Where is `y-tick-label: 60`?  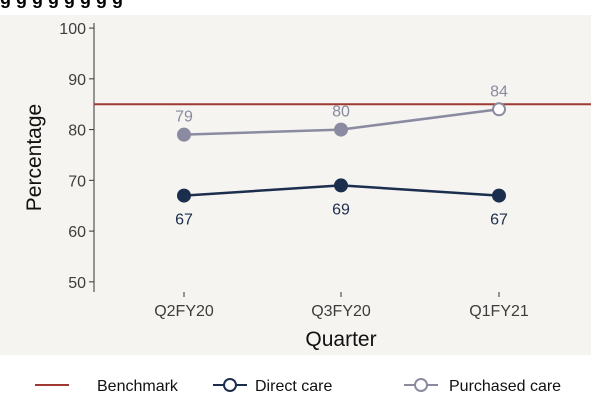 y-tick-label: 60 is located at coordinates (77, 232).